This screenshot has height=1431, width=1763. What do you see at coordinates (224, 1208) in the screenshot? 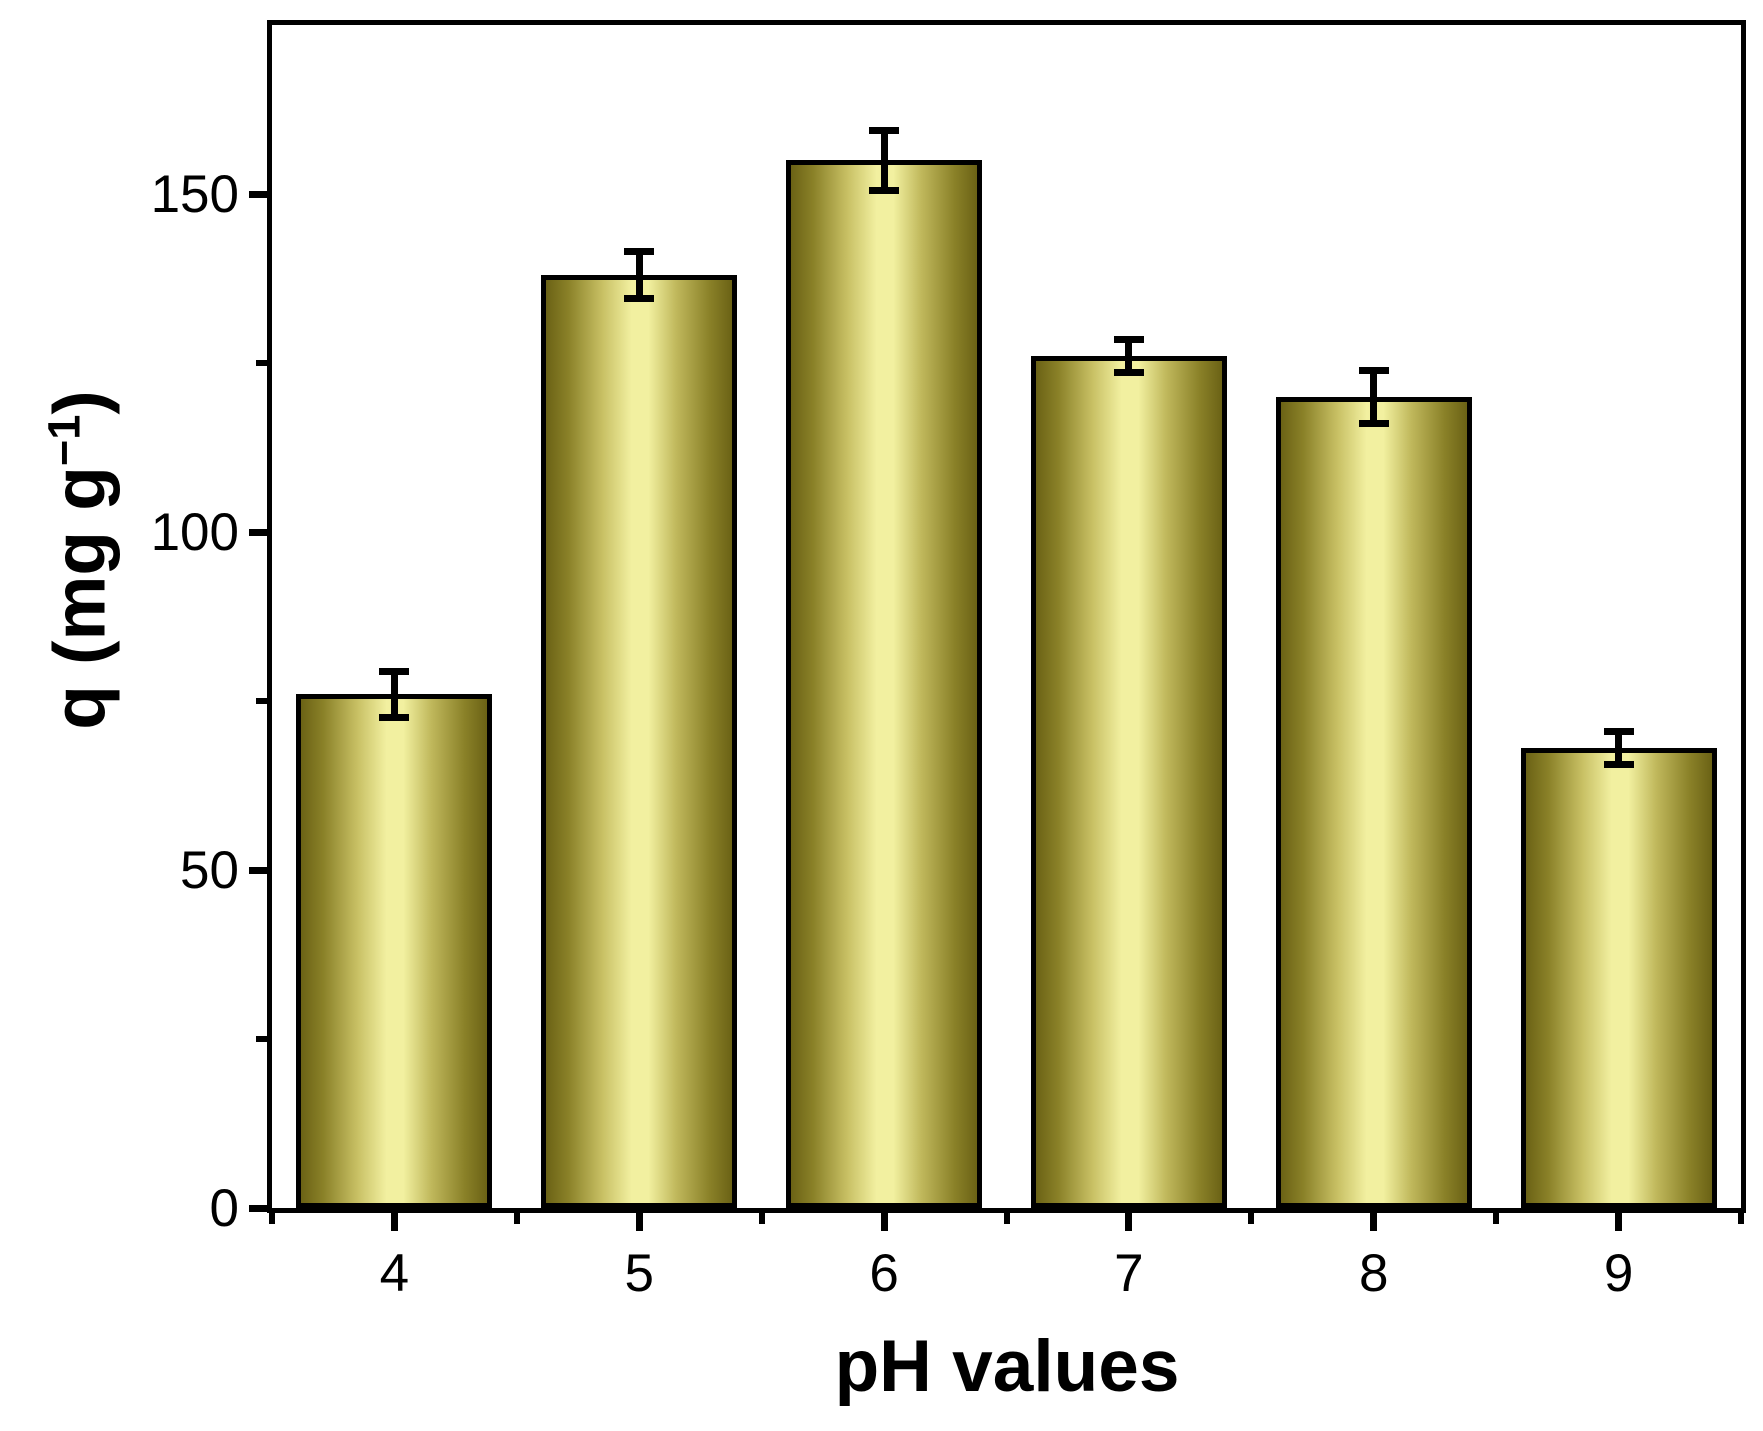
I see `y-tick-label: 0` at bounding box center [224, 1208].